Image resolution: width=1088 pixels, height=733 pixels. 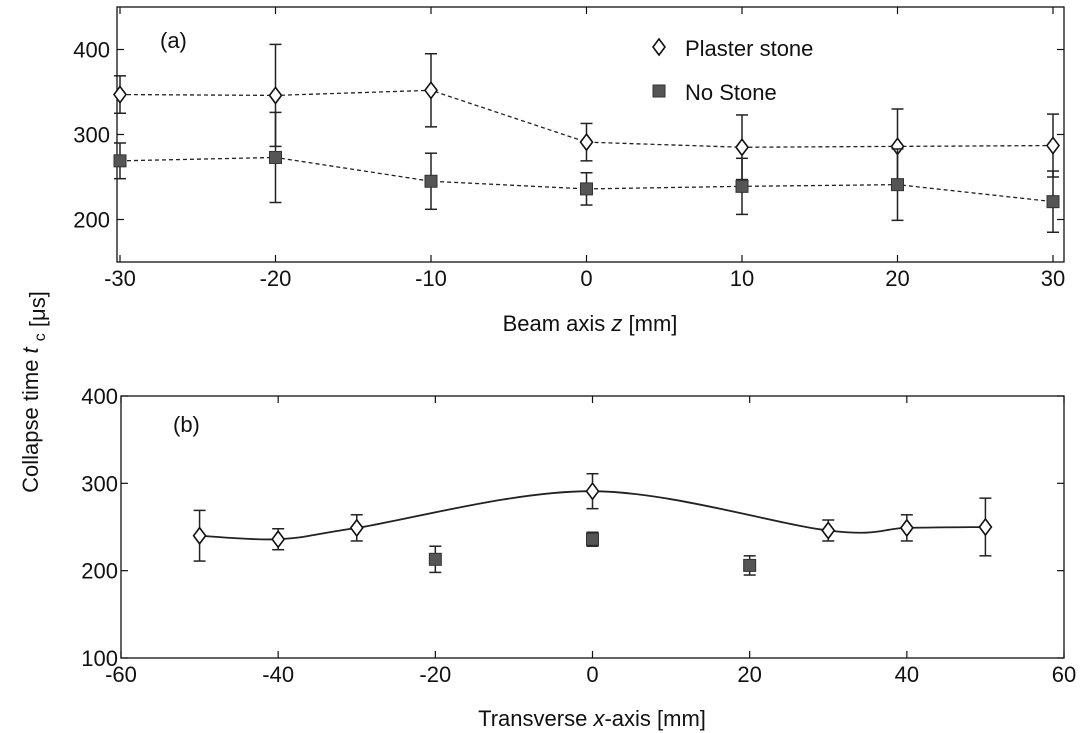 What do you see at coordinates (1053, 278) in the screenshot?
I see `x-tick-label: 30` at bounding box center [1053, 278].